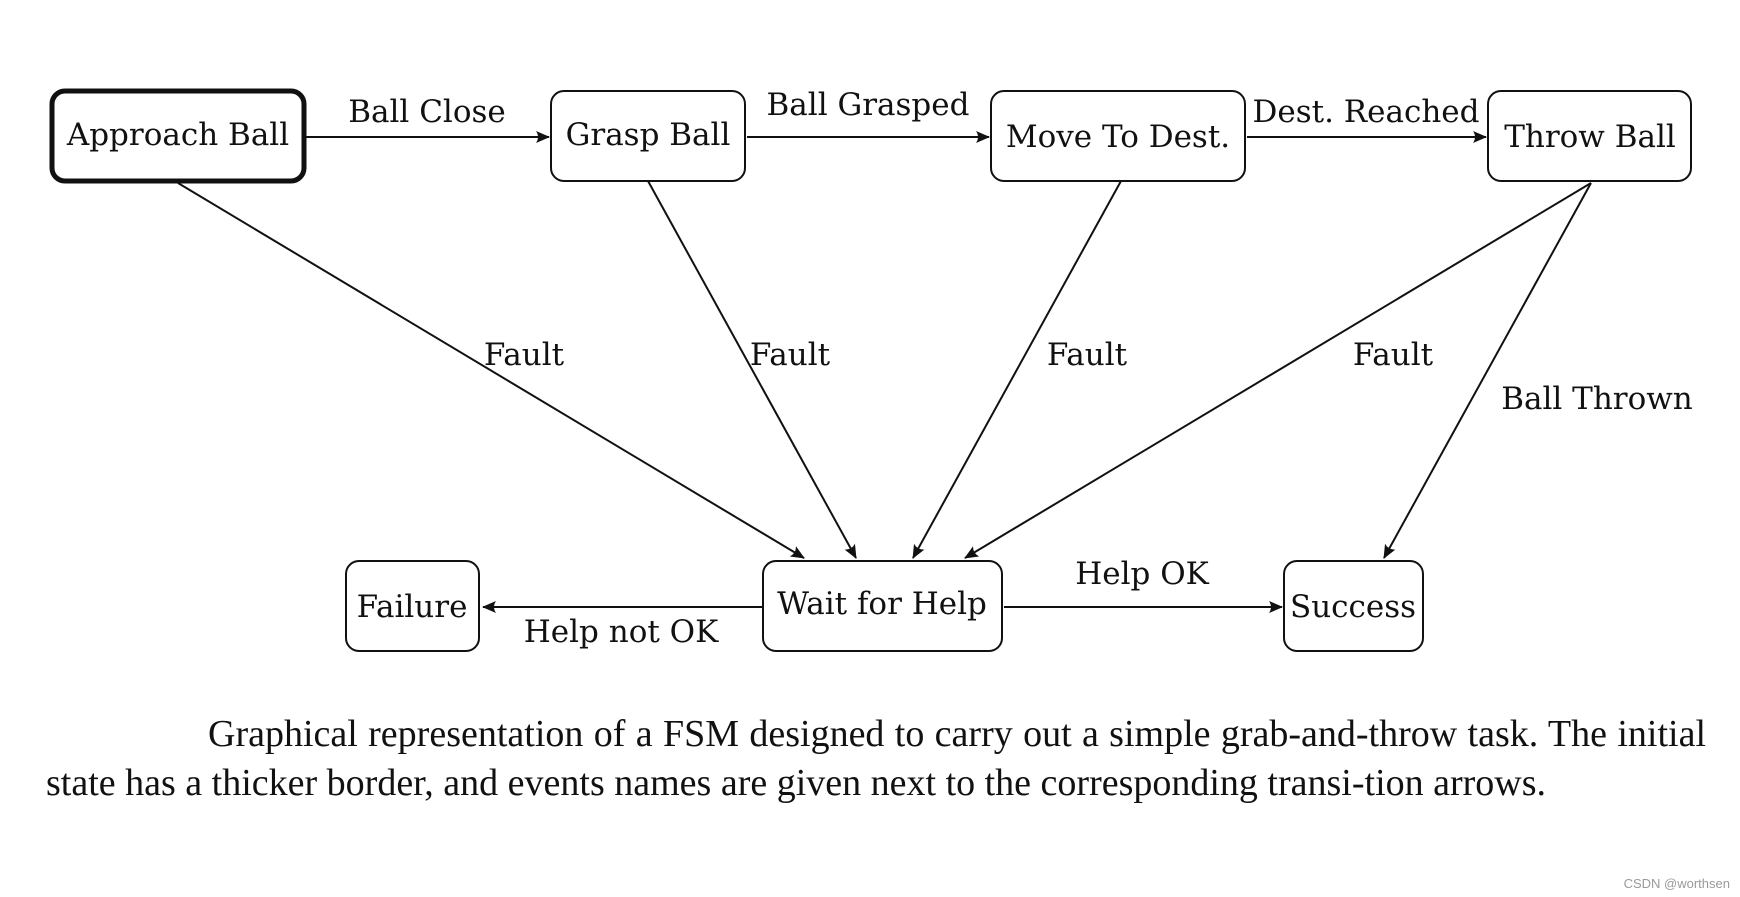 This screenshot has width=1740, height=897. I want to click on state-wait-for-help: Wait for Help, so click(882, 606).